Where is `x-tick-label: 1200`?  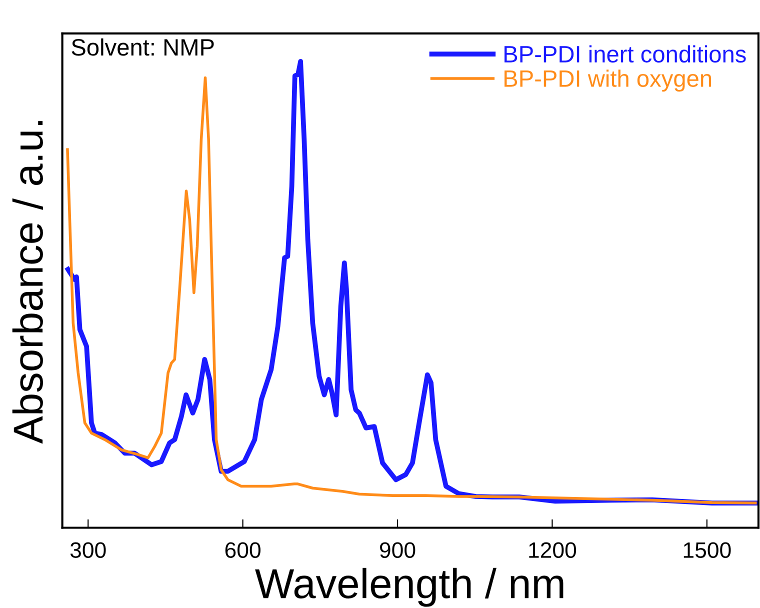 x-tick-label: 1200 is located at coordinates (552, 550).